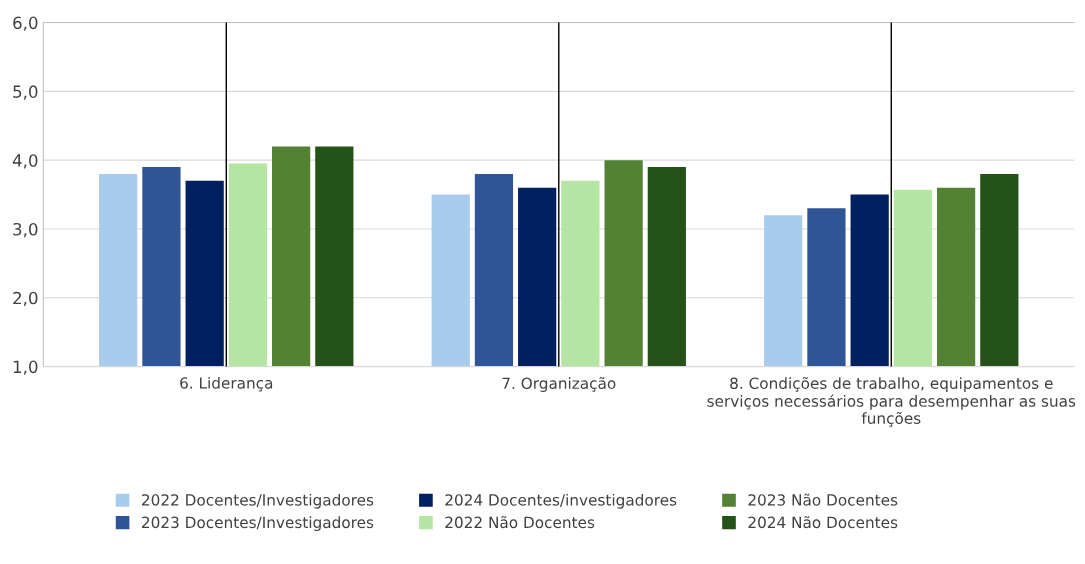 The width and height of the screenshot is (1085, 564). Describe the element at coordinates (823, 499) in the screenshot. I see `legend-label: 2023 Não Docentes` at that location.